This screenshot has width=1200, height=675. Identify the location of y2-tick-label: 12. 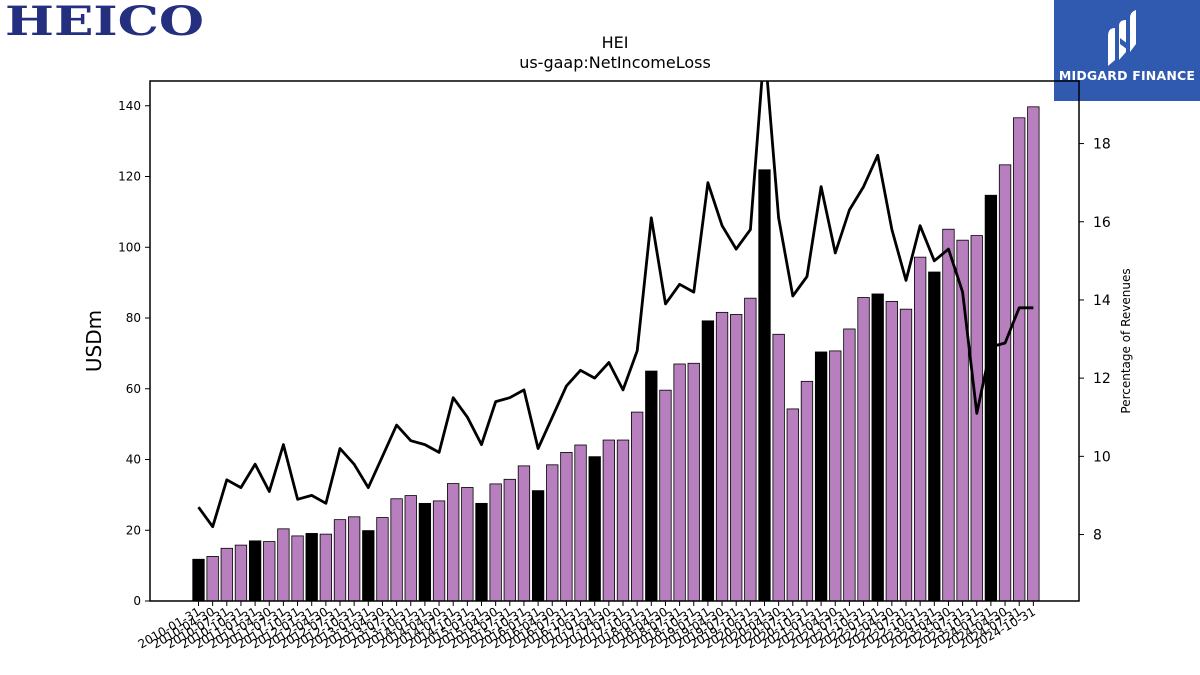
(1102, 379).